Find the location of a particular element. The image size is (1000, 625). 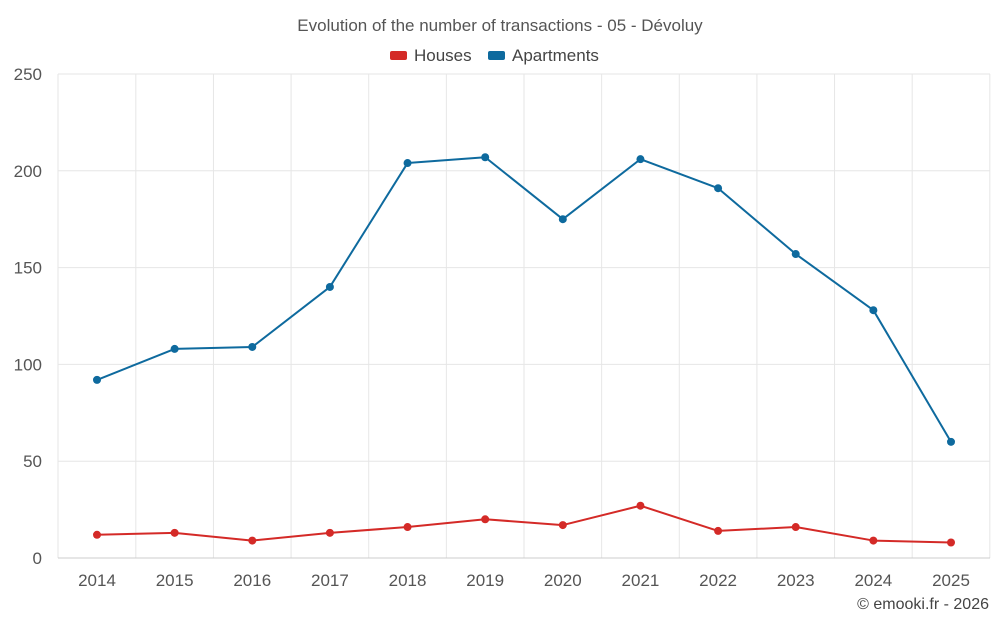

x-tick-label: 2021 is located at coordinates (641, 580).